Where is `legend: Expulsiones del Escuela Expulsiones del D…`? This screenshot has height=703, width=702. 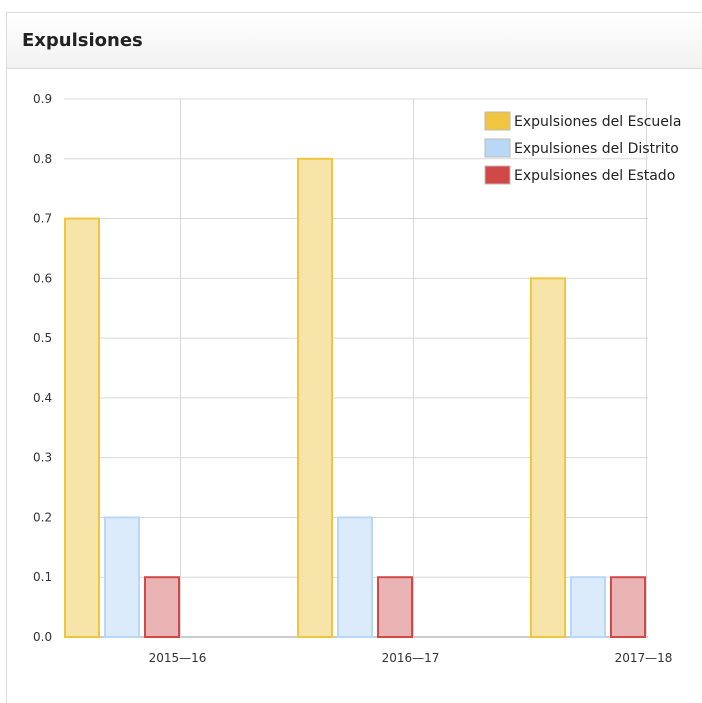 legend: Expulsiones del Escuela Expulsiones del D… is located at coordinates (582, 148).